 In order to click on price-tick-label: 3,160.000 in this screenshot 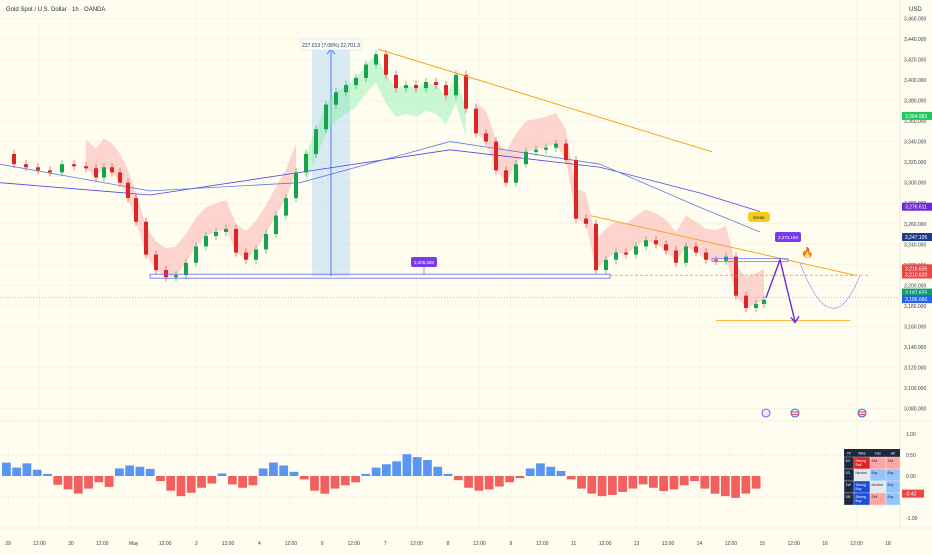, I will do `click(915, 328)`.